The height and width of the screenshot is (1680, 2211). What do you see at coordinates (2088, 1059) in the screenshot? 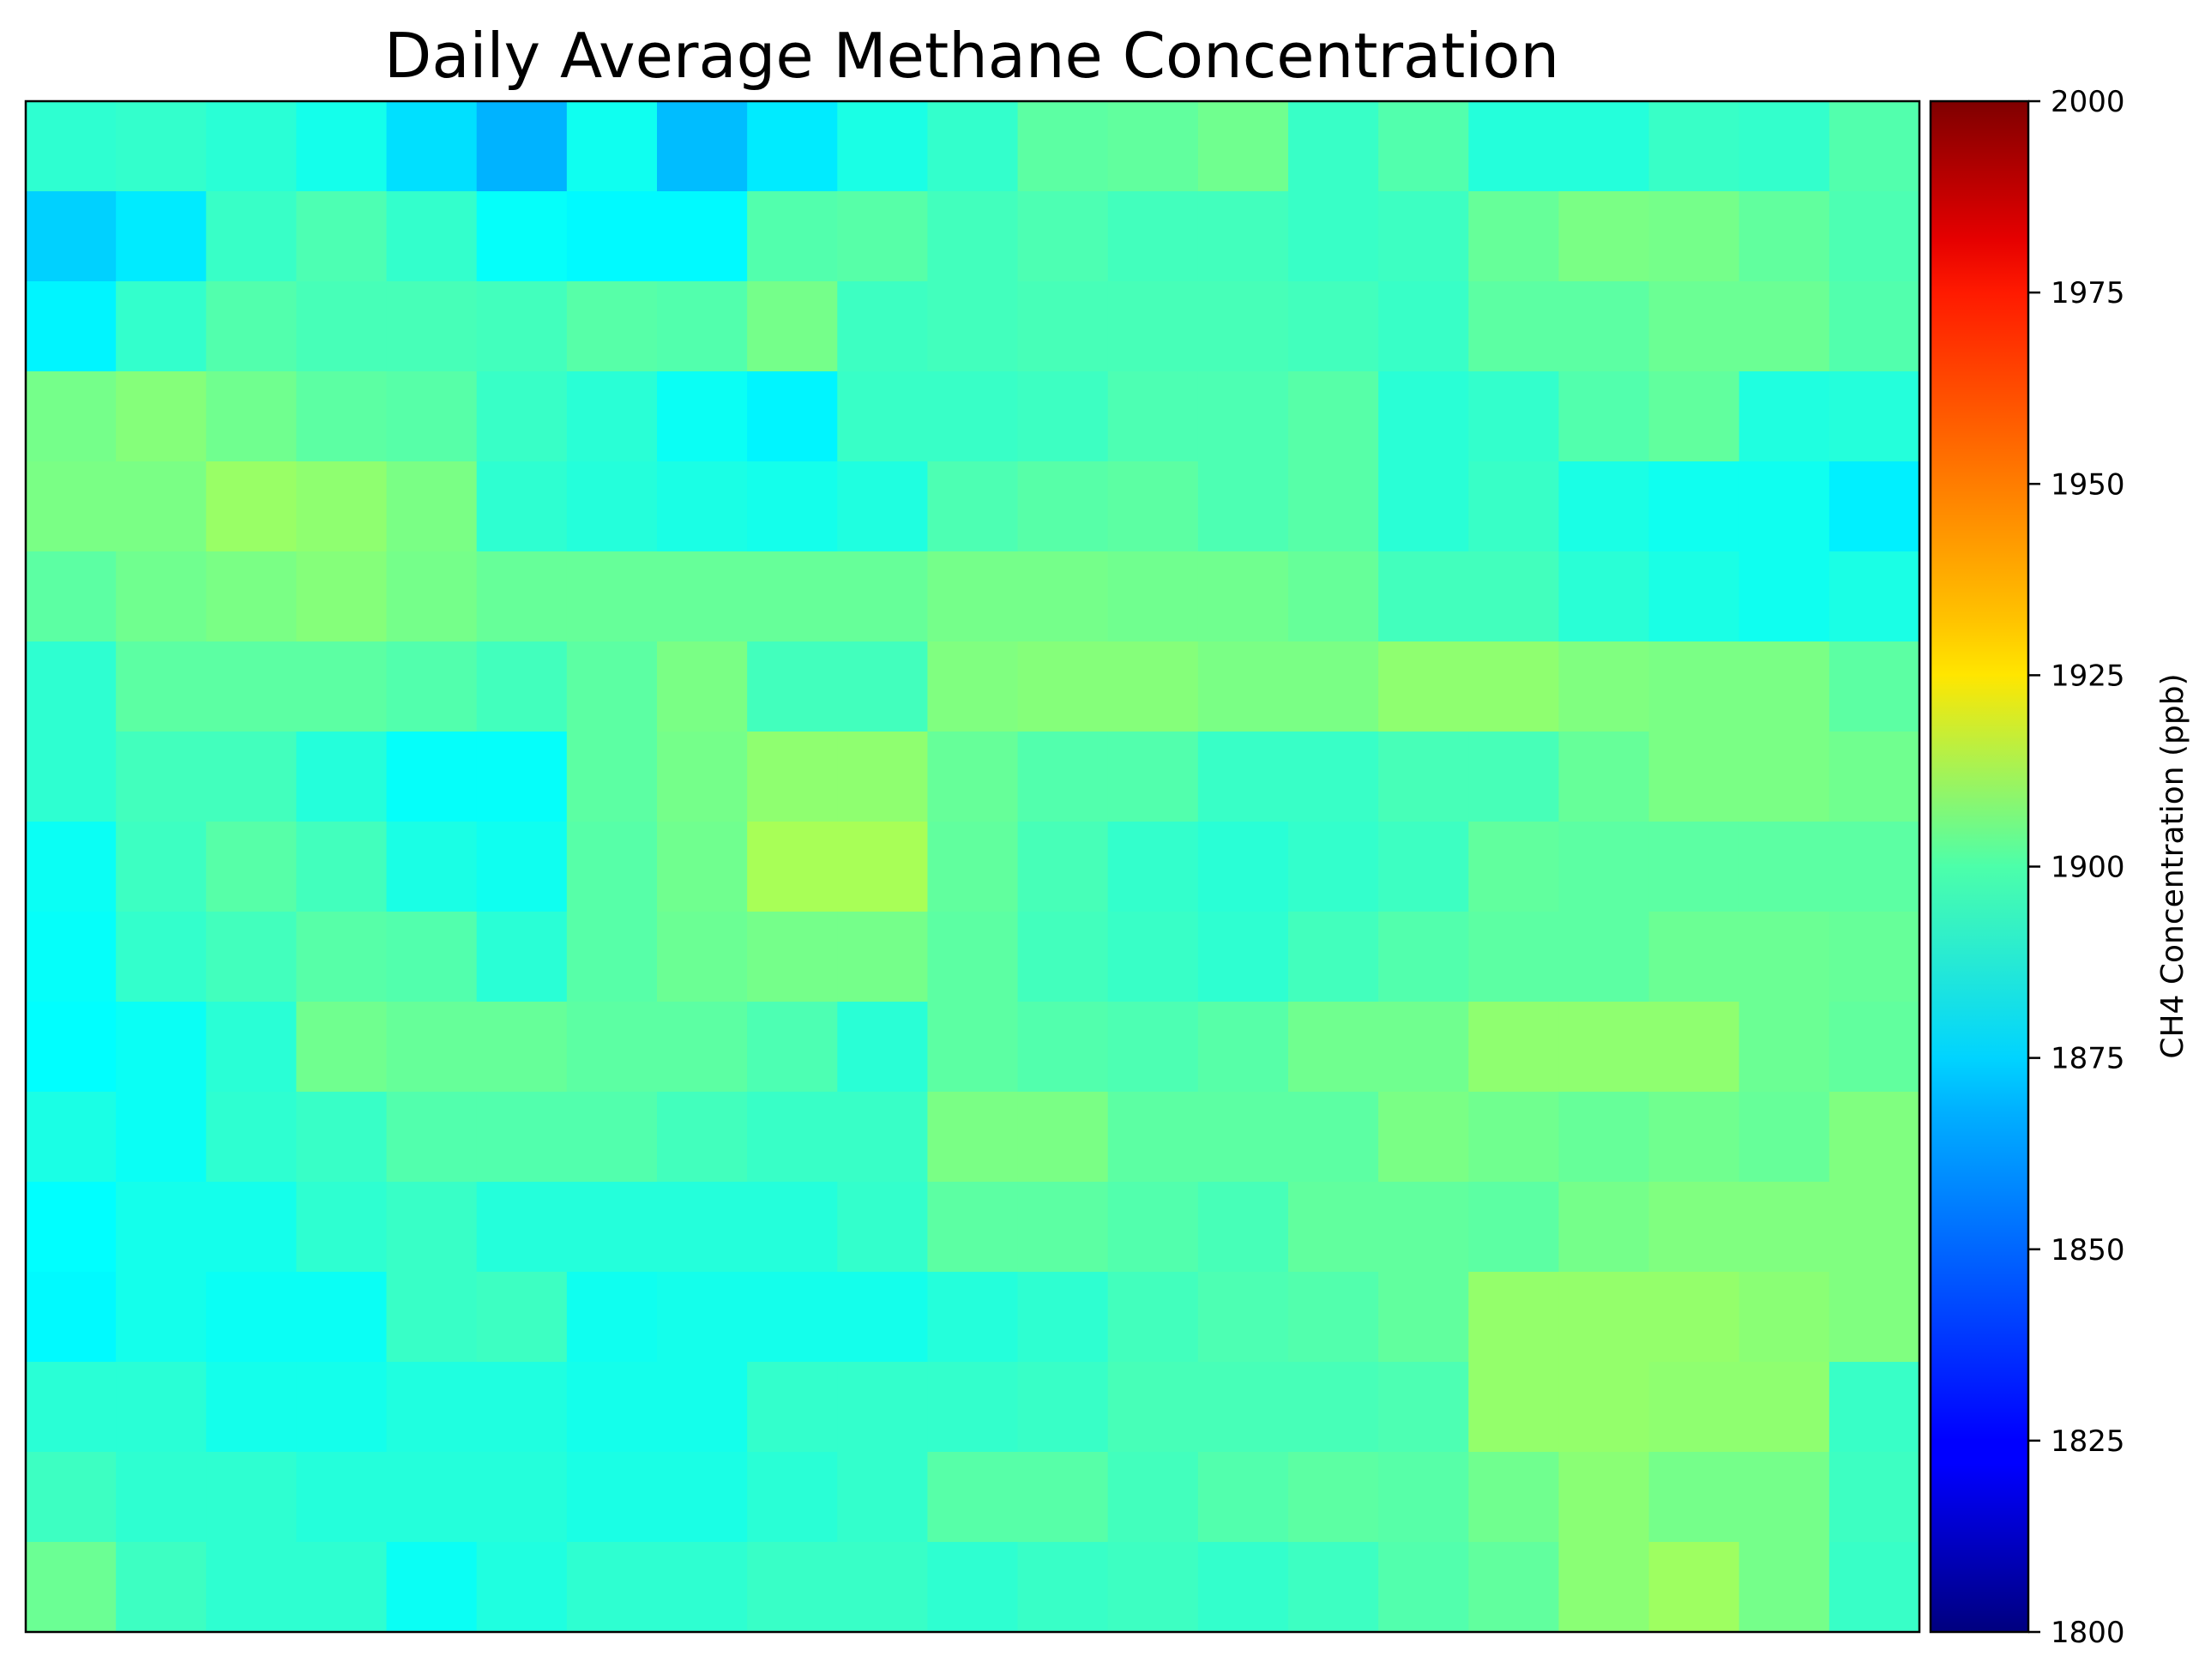
I see `colorbar-tick-label: 1875` at bounding box center [2088, 1059].